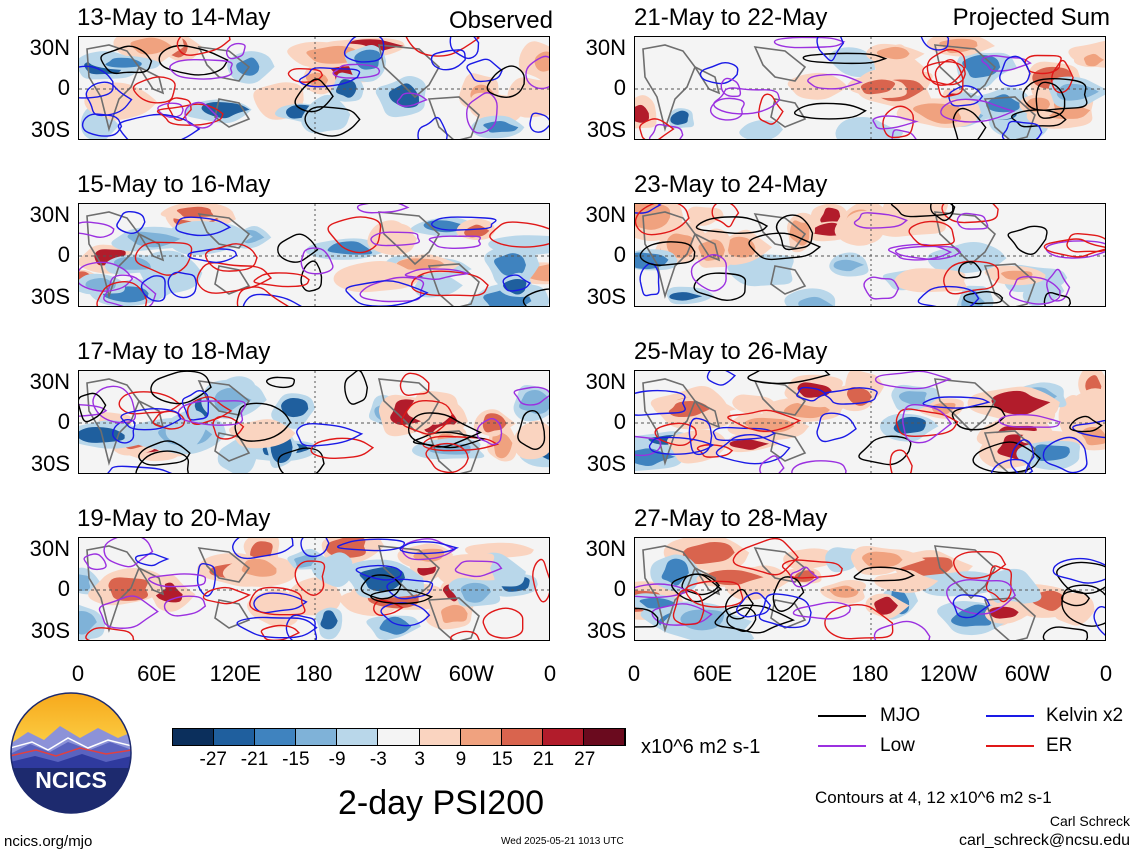  Describe the element at coordinates (842, 746) in the screenshot. I see `legend-line-low` at that location.